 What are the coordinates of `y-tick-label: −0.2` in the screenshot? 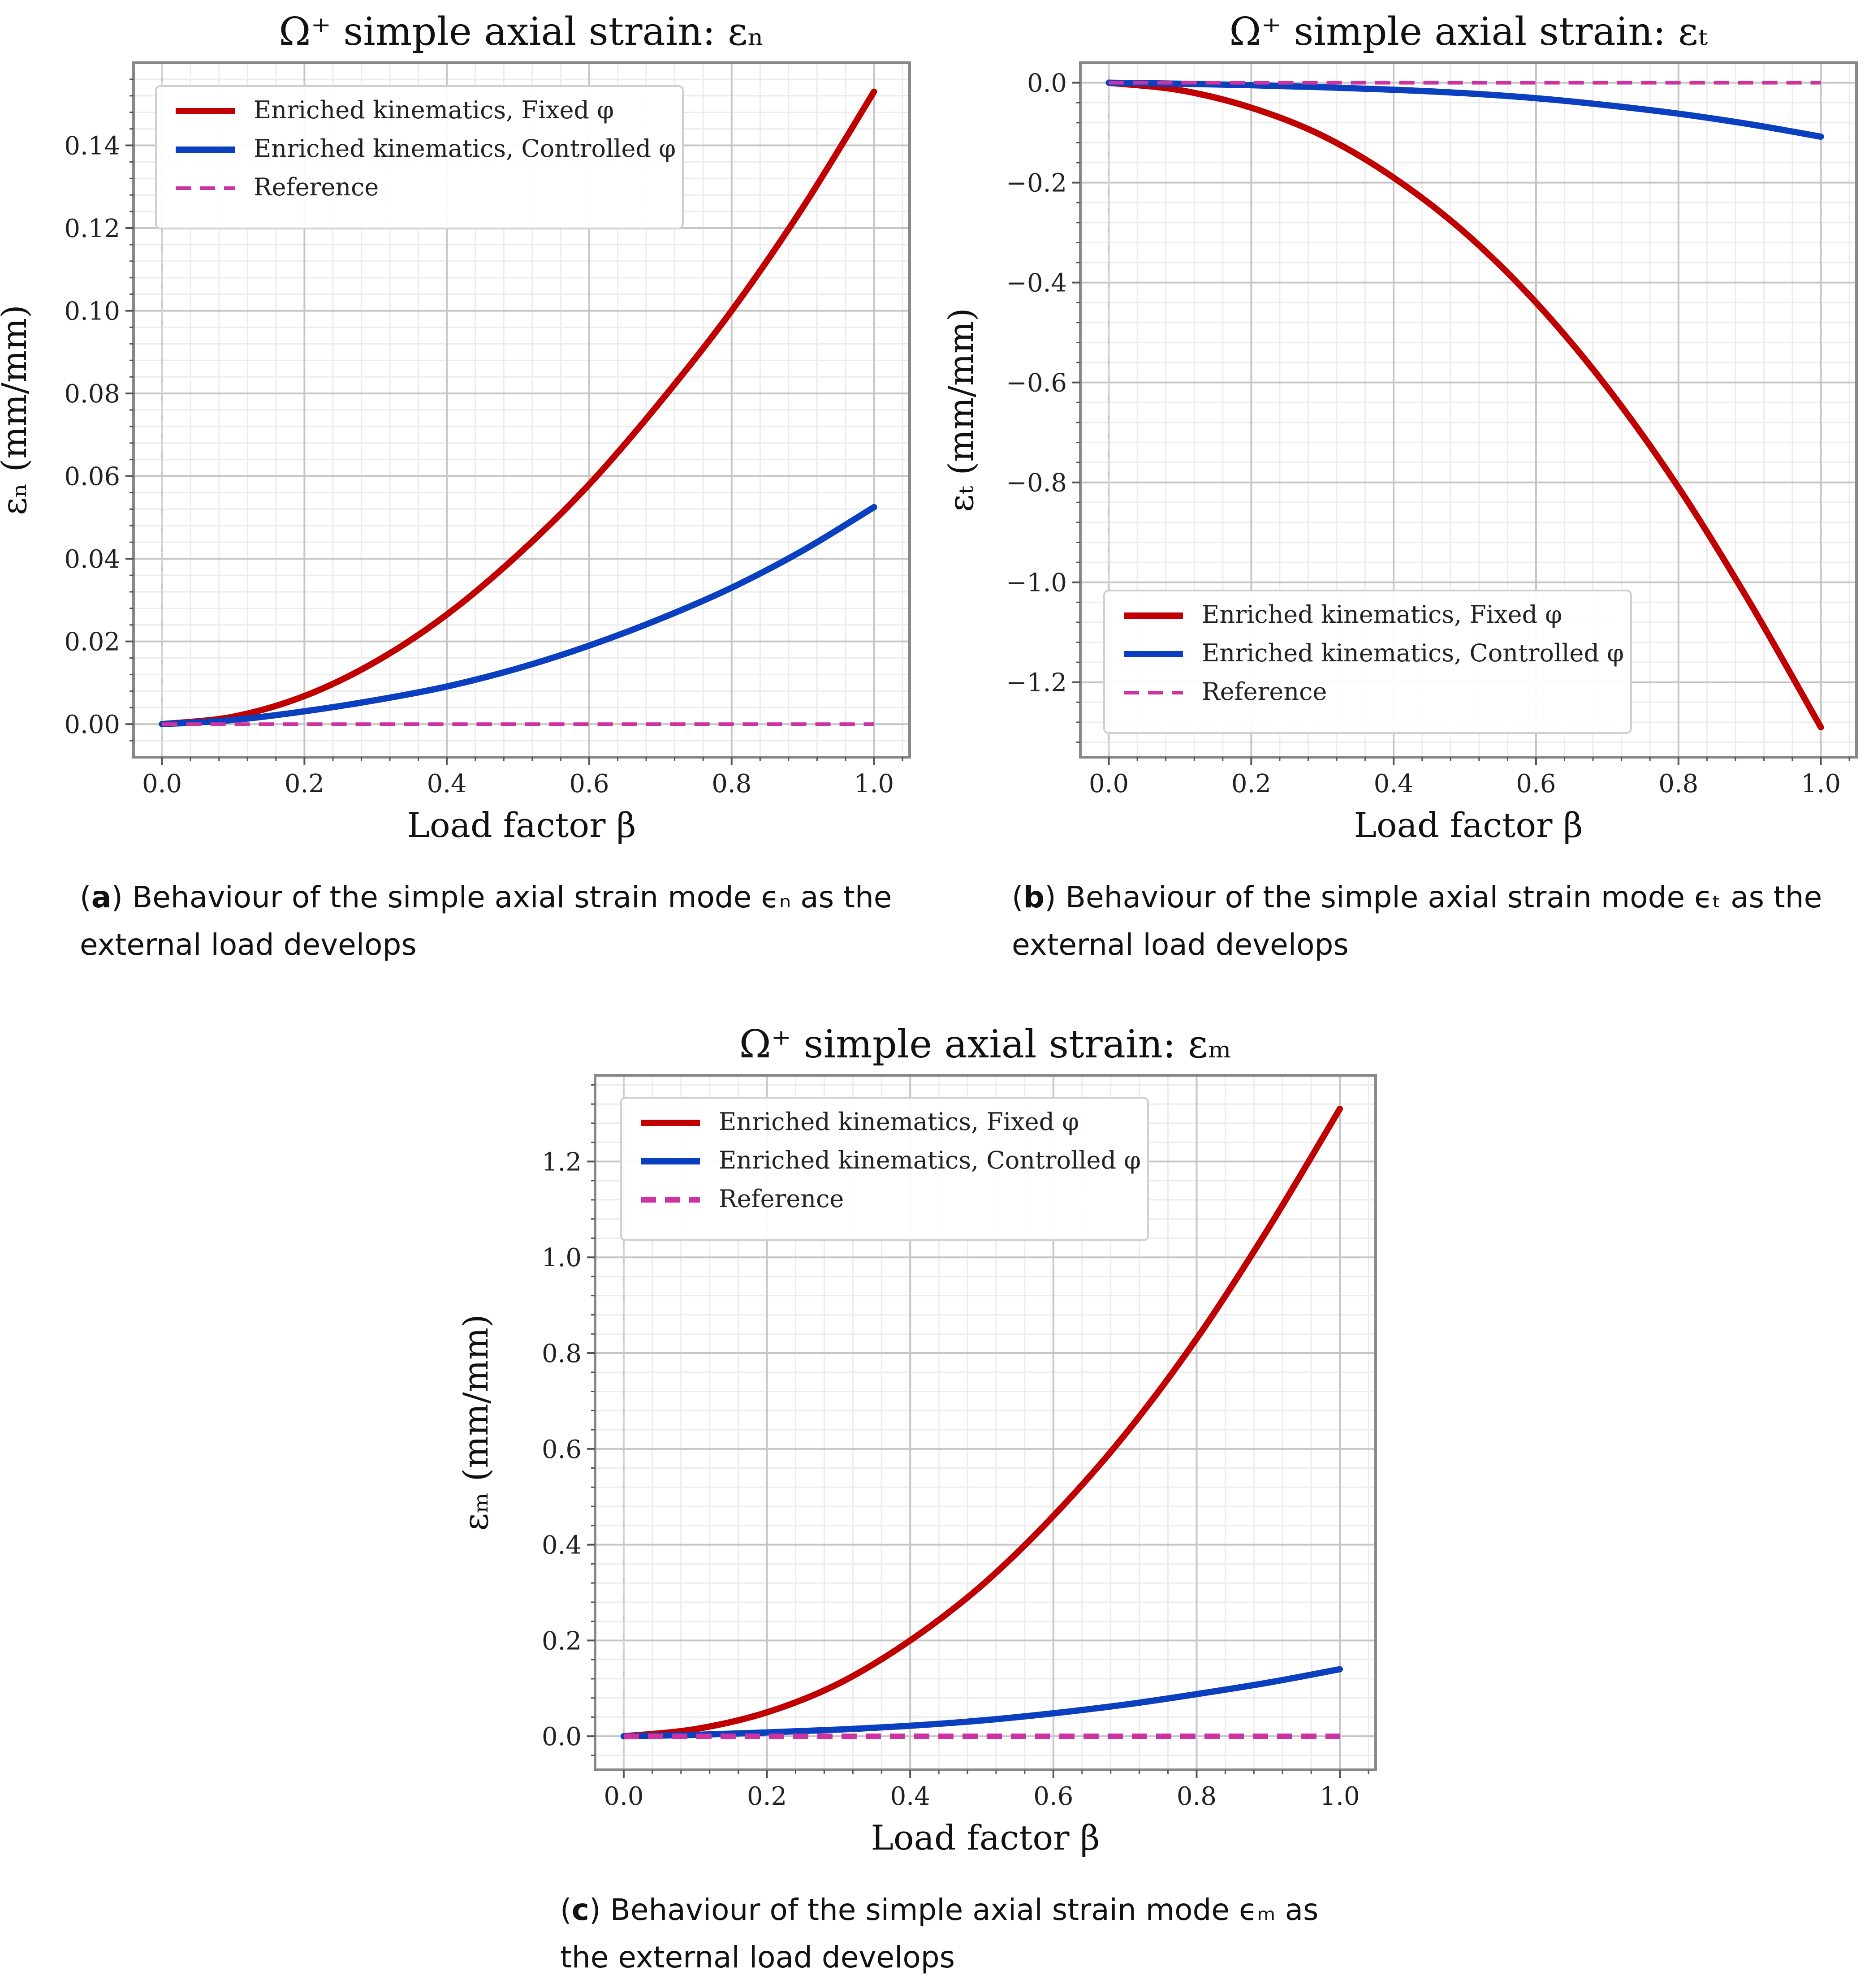 It's located at (1036, 184).